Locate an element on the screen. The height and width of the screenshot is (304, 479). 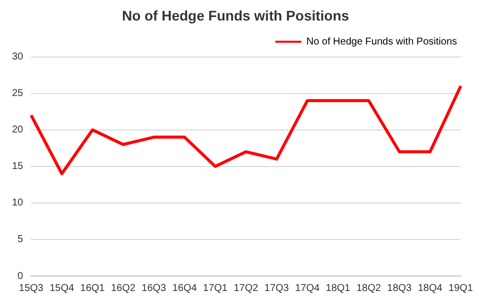
x-tick-label: 18Q3 is located at coordinates (399, 288).